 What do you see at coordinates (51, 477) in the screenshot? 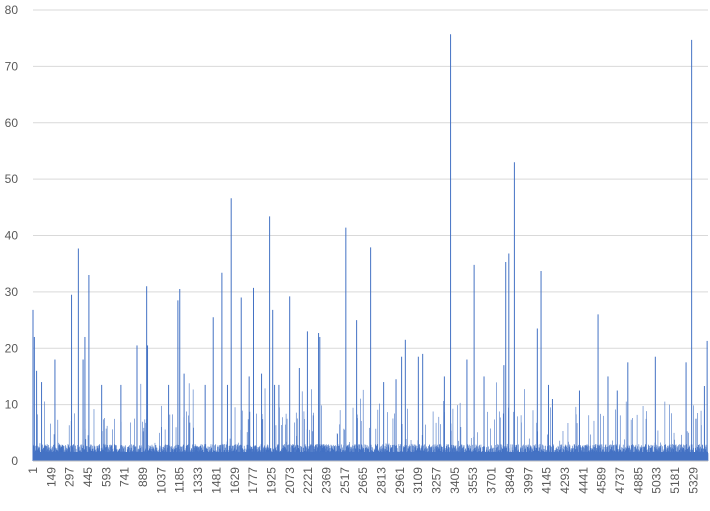
I see `x-tick-label: 149` at bounding box center [51, 477].